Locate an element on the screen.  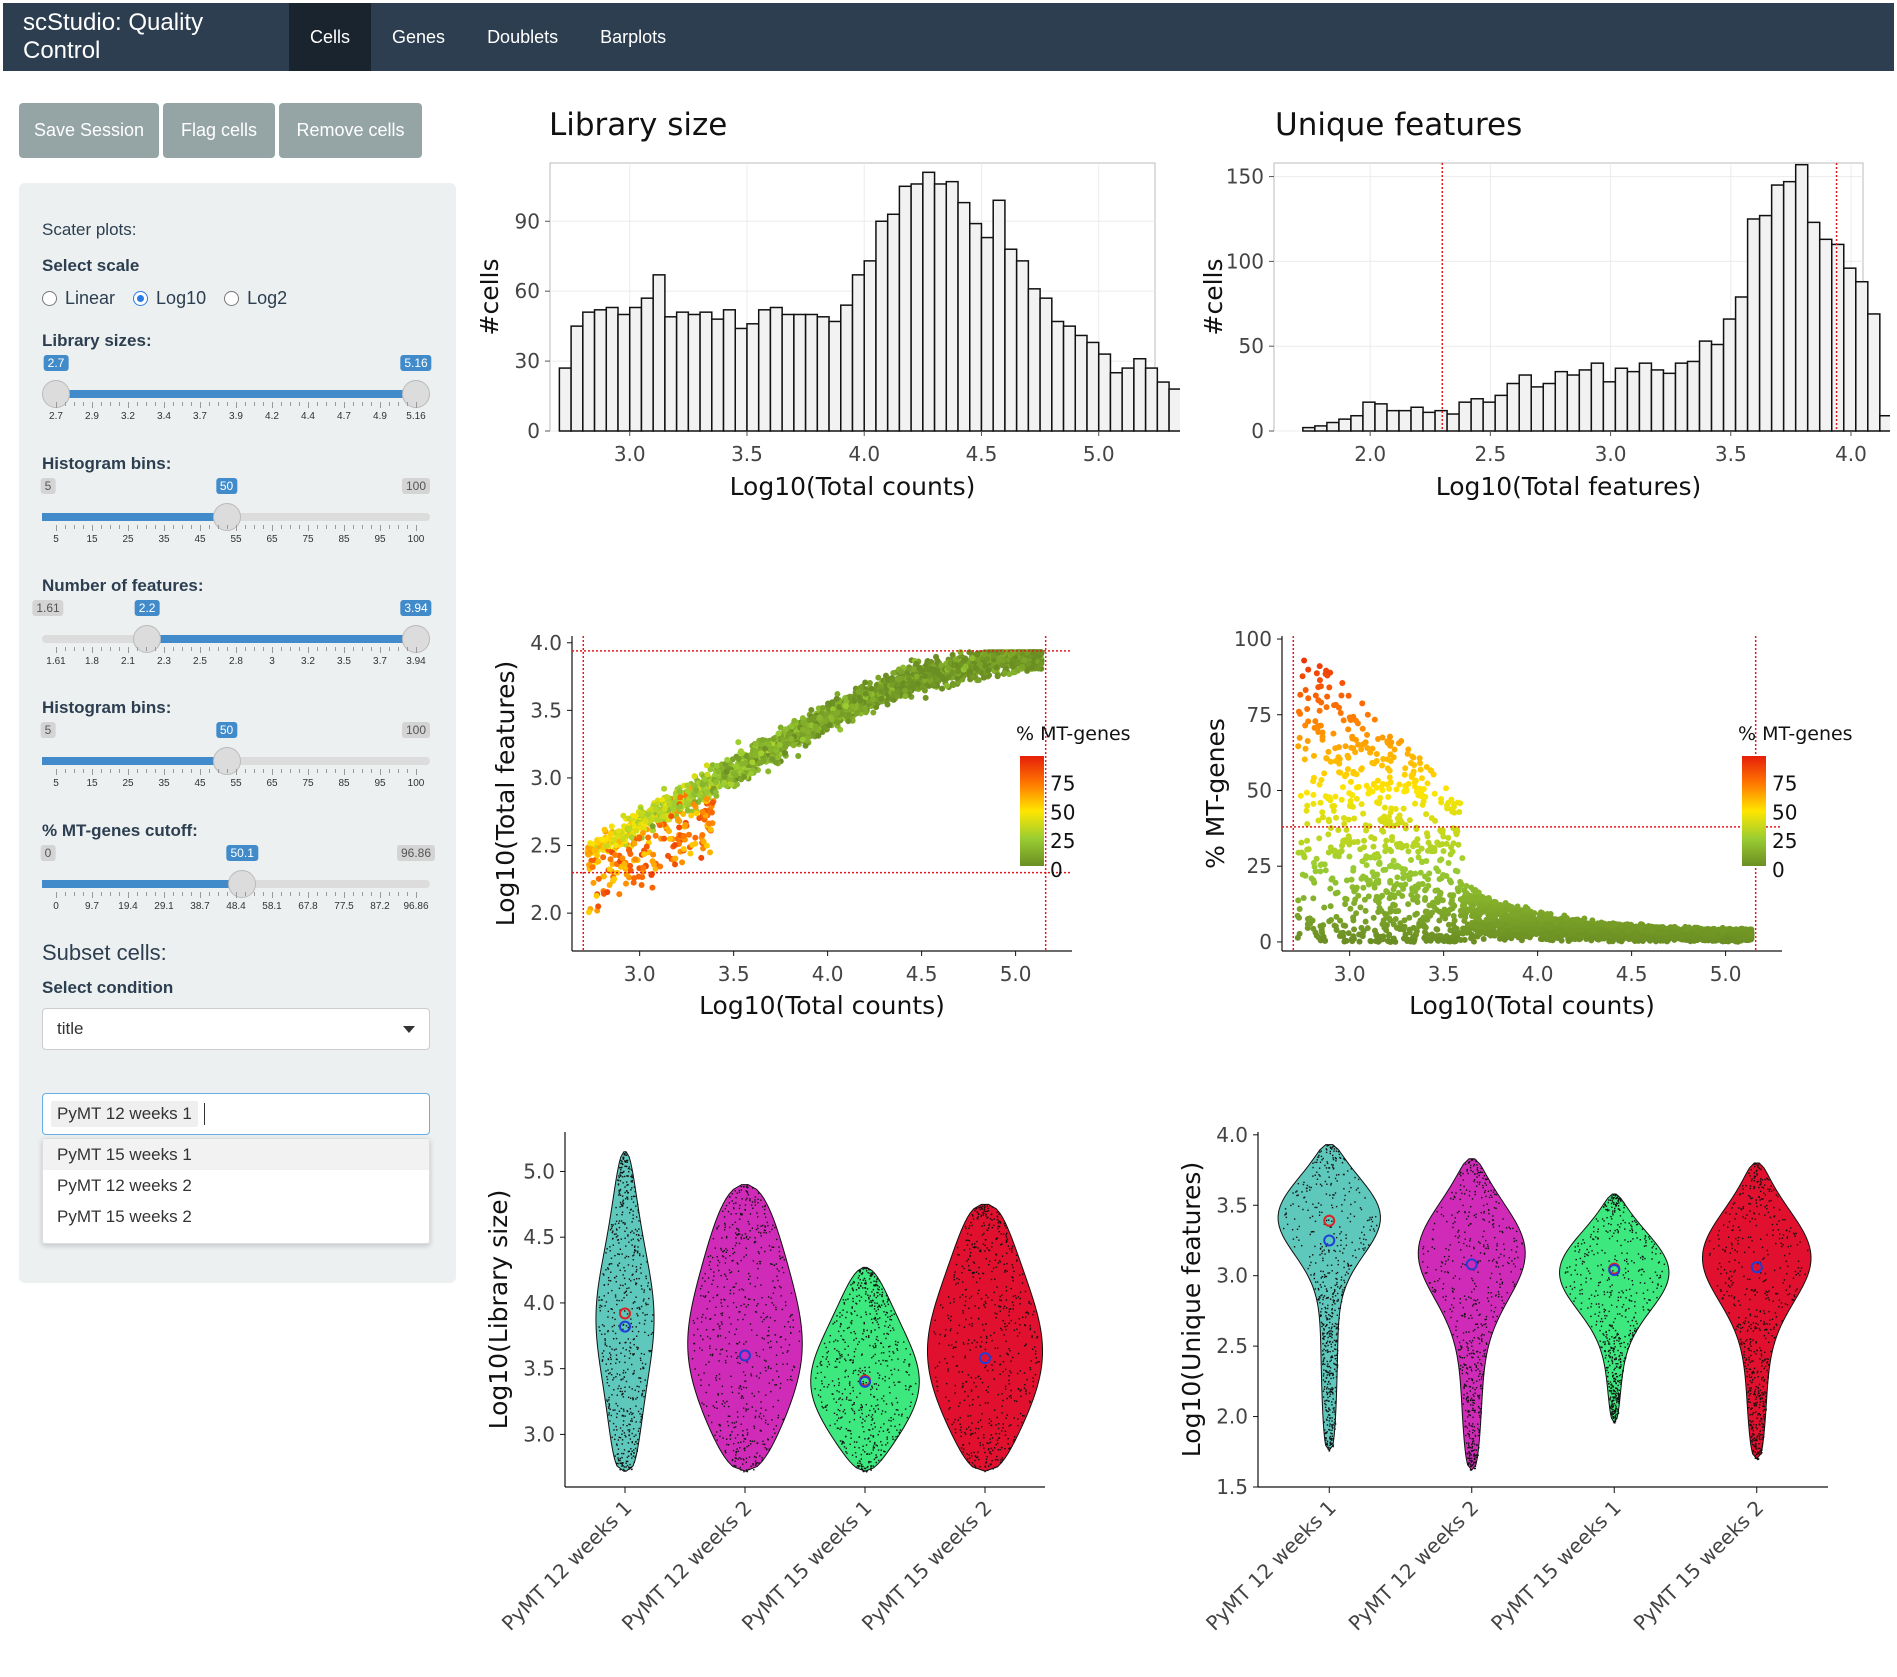
scale-option-log2: Log2 is located at coordinates (255, 298).